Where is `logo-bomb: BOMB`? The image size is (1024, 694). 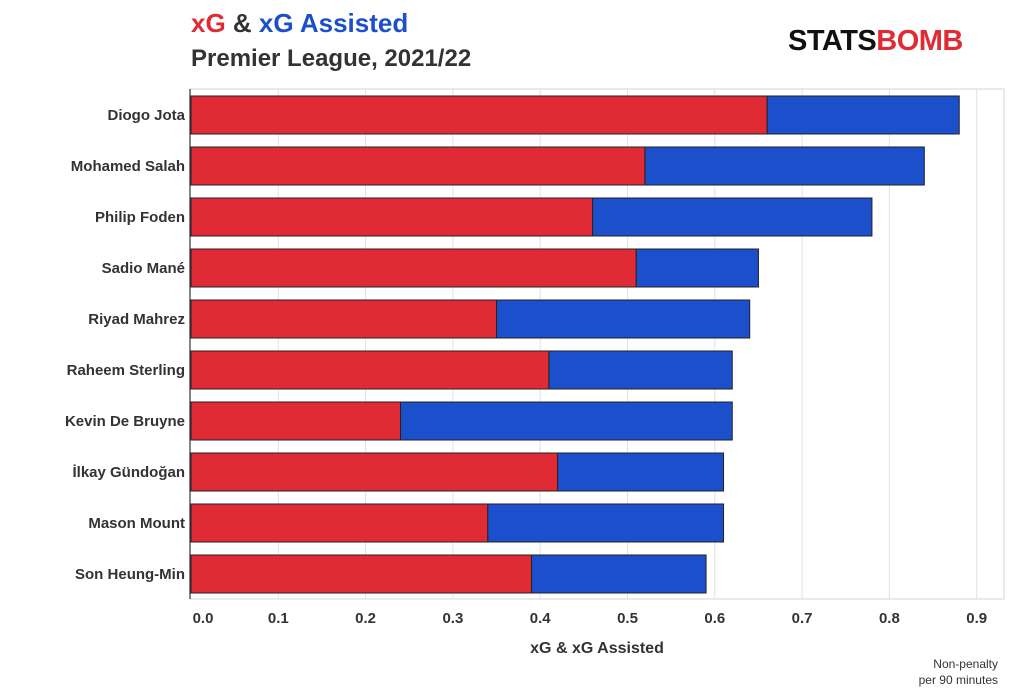
logo-bomb: BOMB is located at coordinates (919, 41).